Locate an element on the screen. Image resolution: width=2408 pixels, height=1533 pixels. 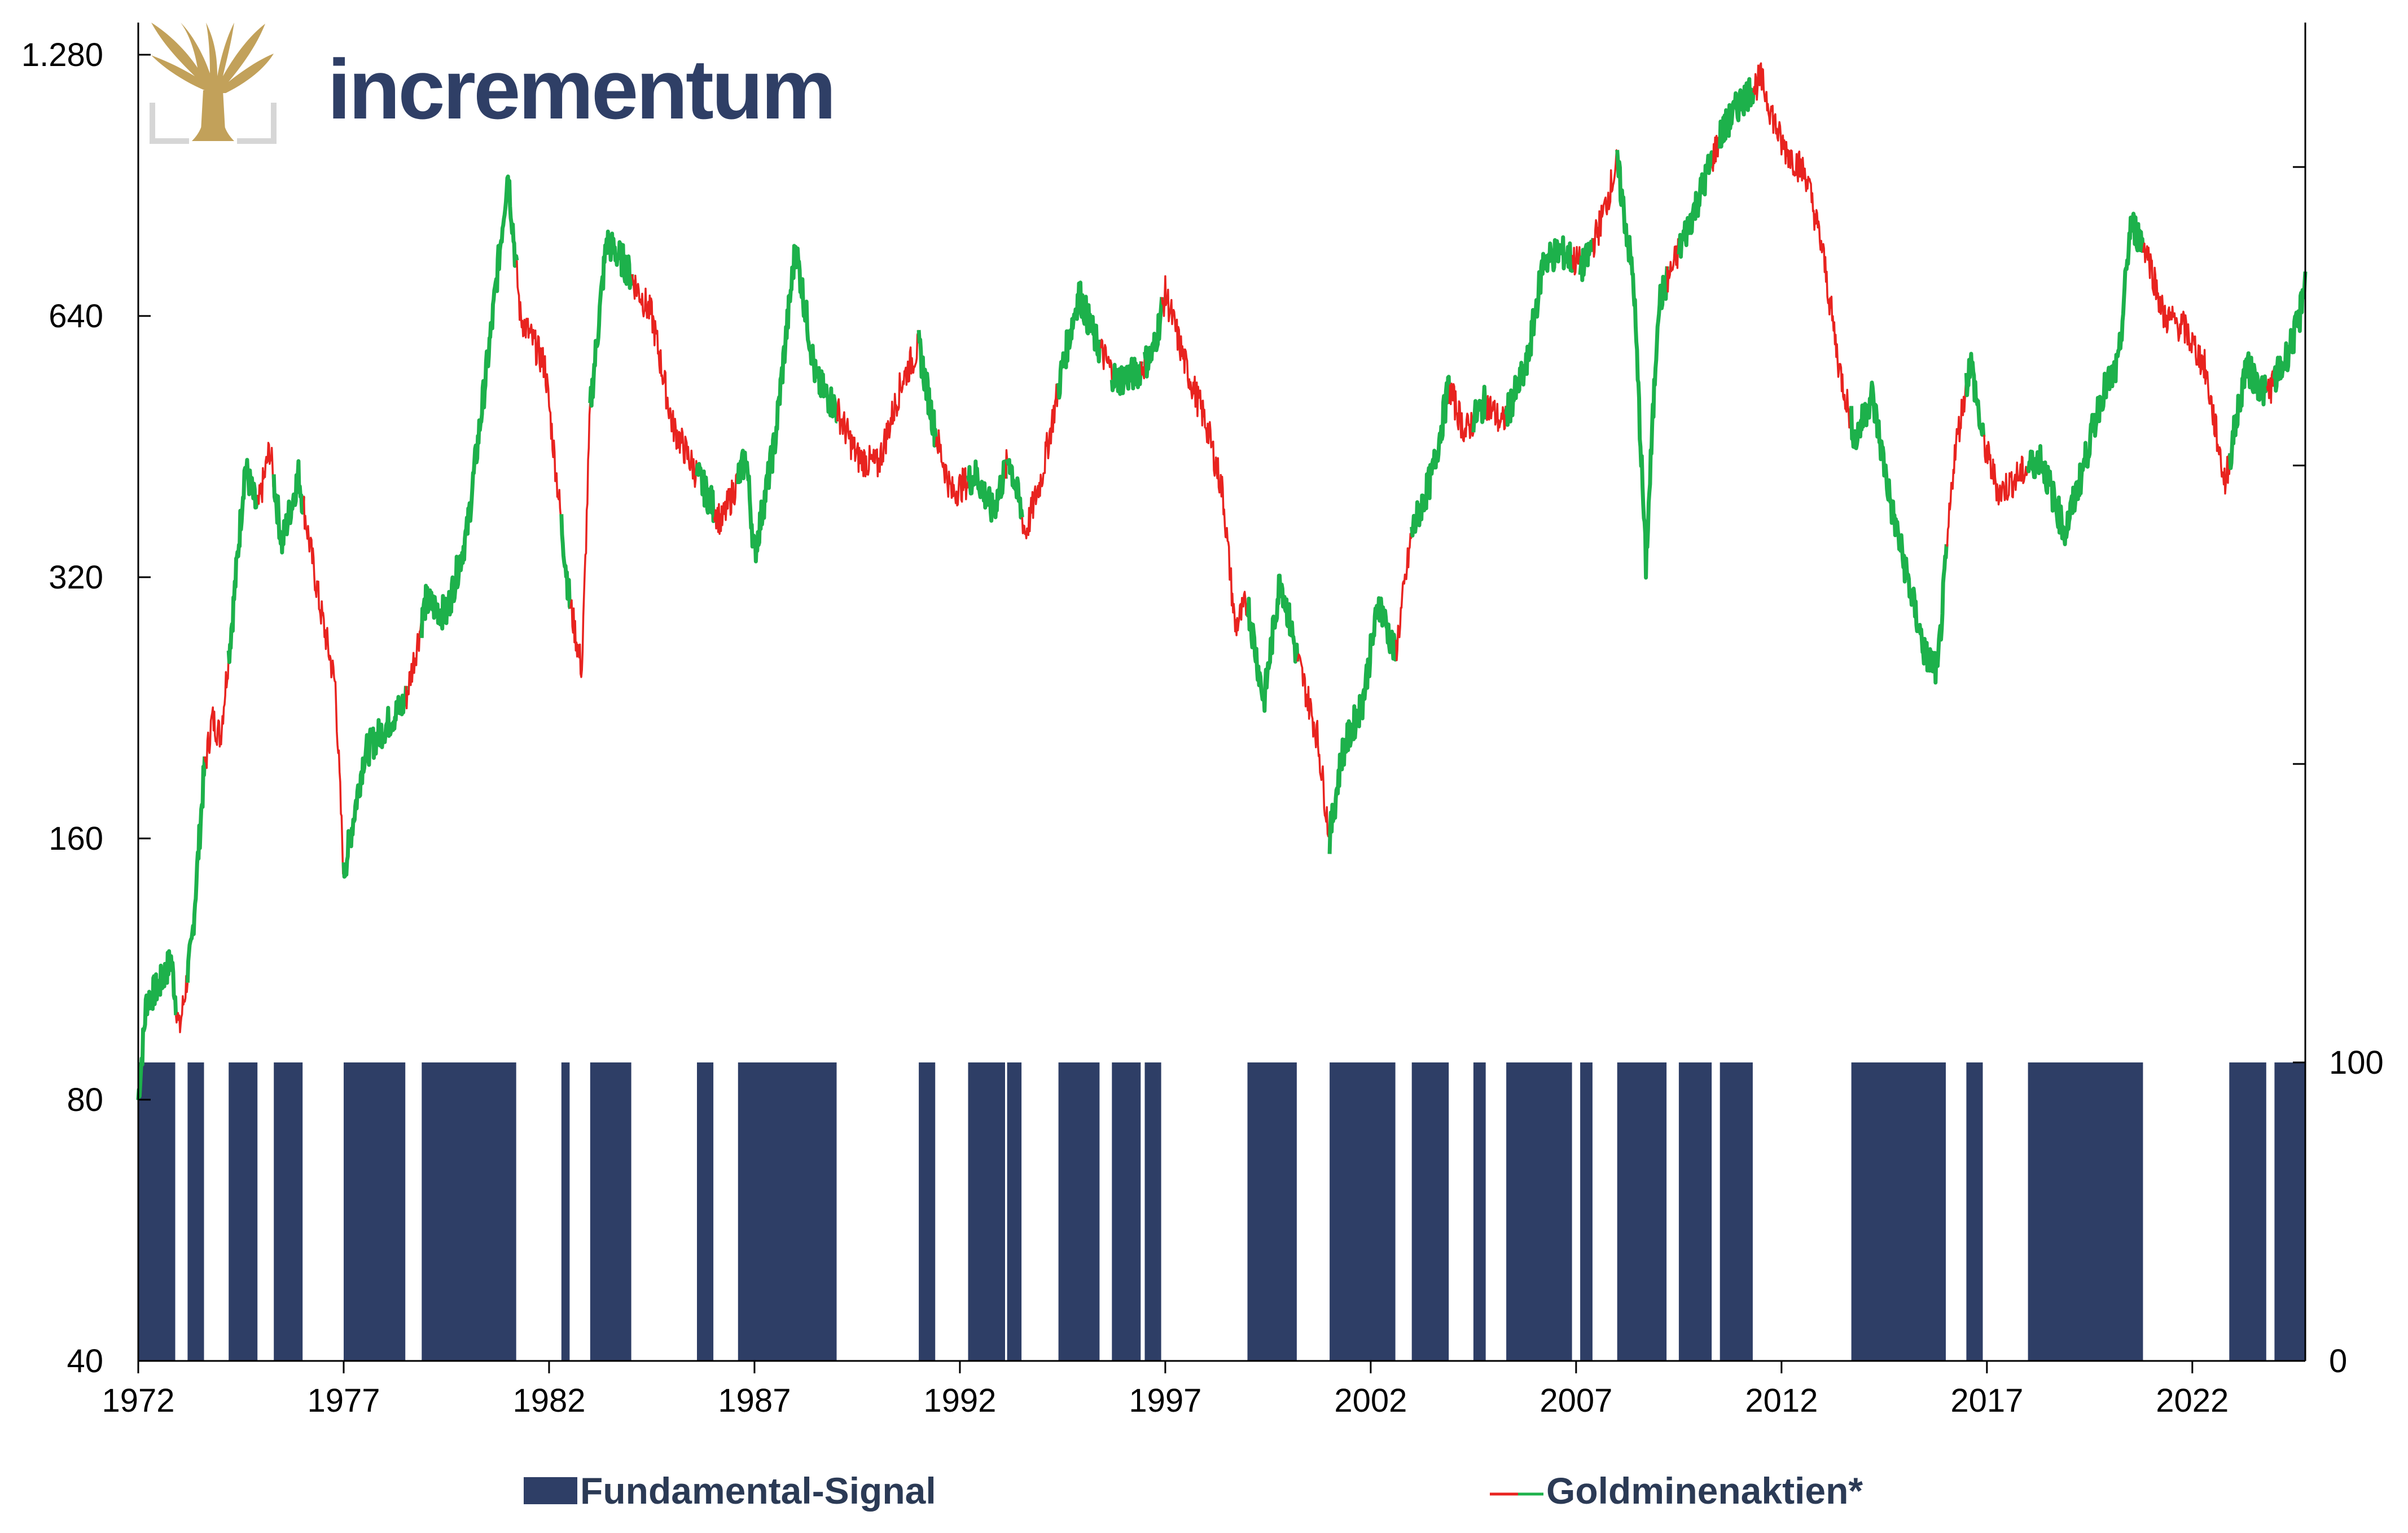
brand-logo: incrementum is located at coordinates (493, 83).